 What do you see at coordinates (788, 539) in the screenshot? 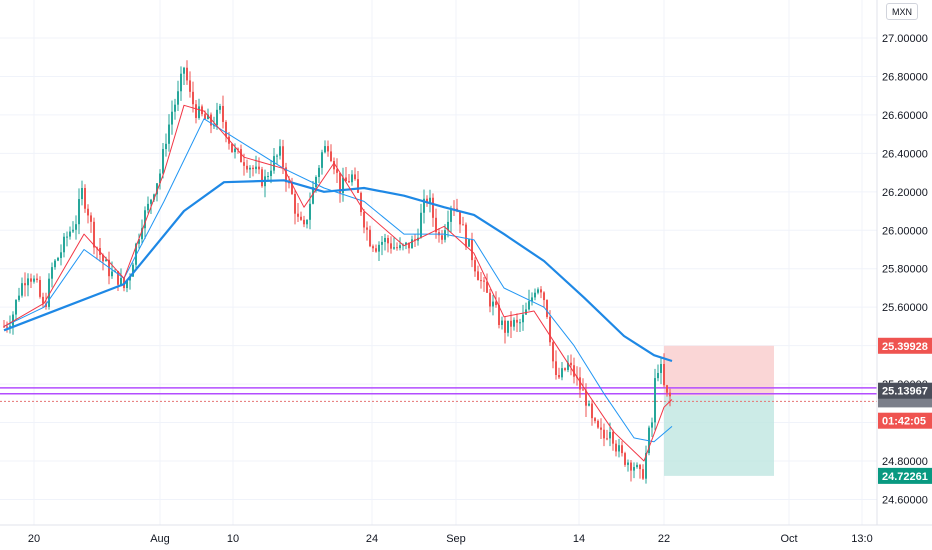
I see `time-tick-label: Oct` at bounding box center [788, 539].